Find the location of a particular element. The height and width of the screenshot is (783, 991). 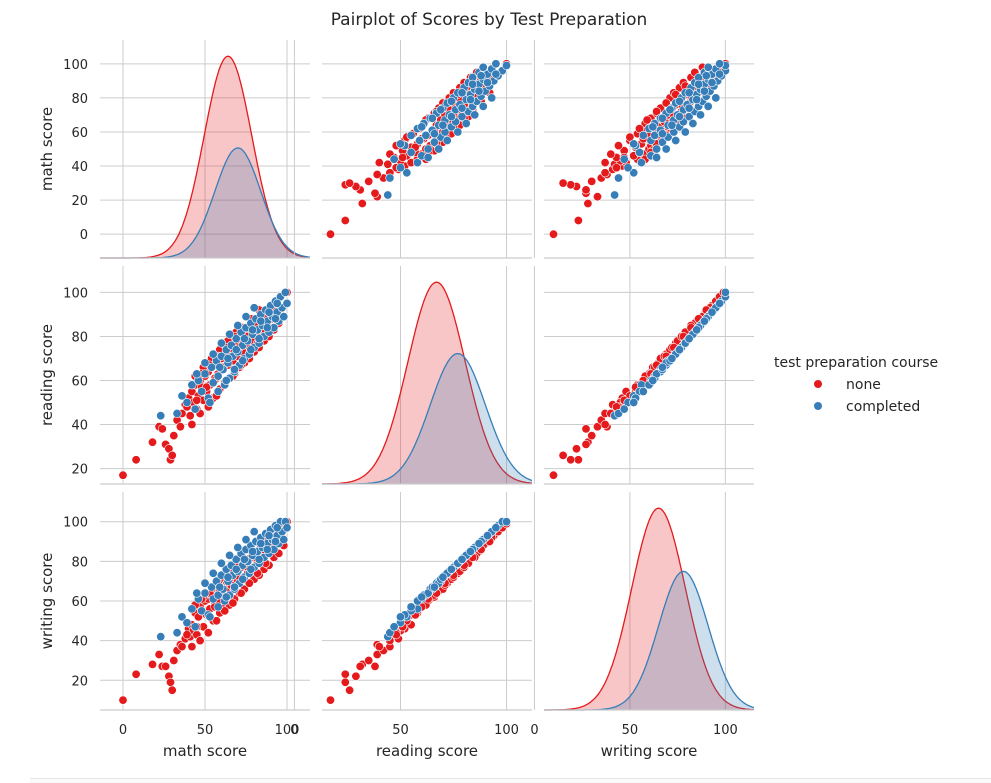

legend-marker-completed is located at coordinates (818, 406).